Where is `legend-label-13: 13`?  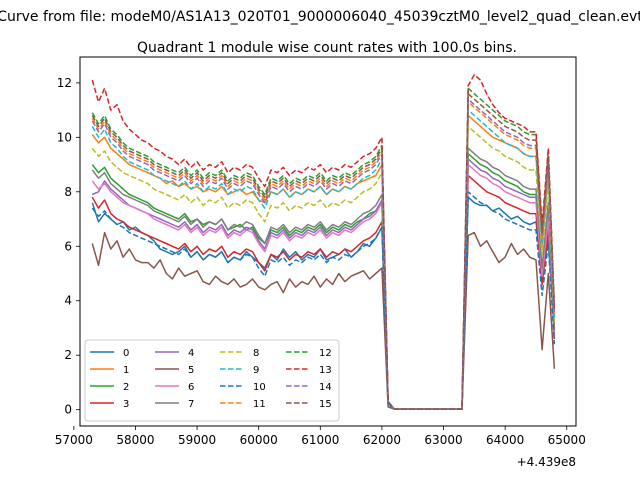
legend-label-13: 13 is located at coordinates (325, 370).